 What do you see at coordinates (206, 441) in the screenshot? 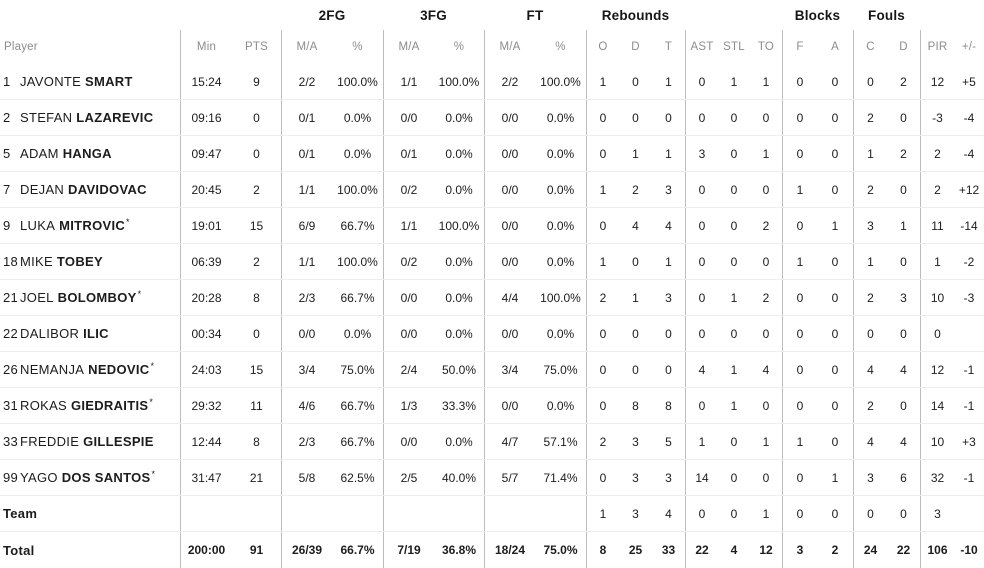
I see `stat-min: 12:44` at bounding box center [206, 441].